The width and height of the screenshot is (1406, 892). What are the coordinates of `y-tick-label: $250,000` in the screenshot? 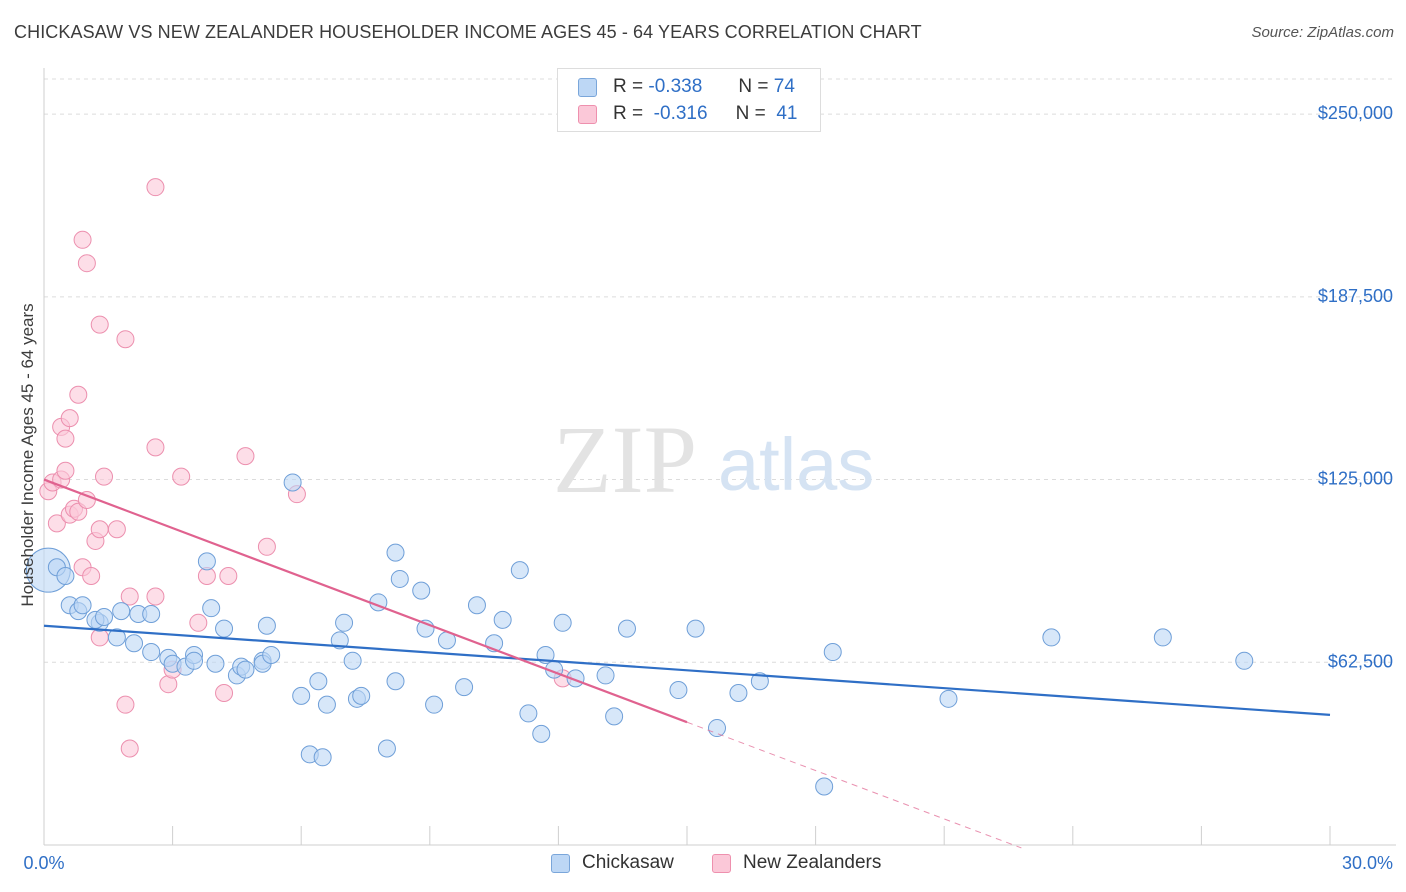 It's located at (1355, 113).